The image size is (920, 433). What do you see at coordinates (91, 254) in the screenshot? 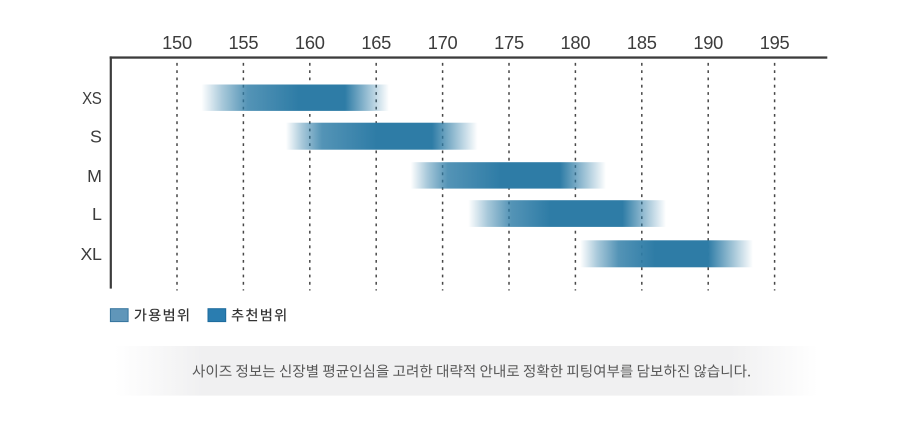
I see `svg-text: XL` at bounding box center [91, 254].